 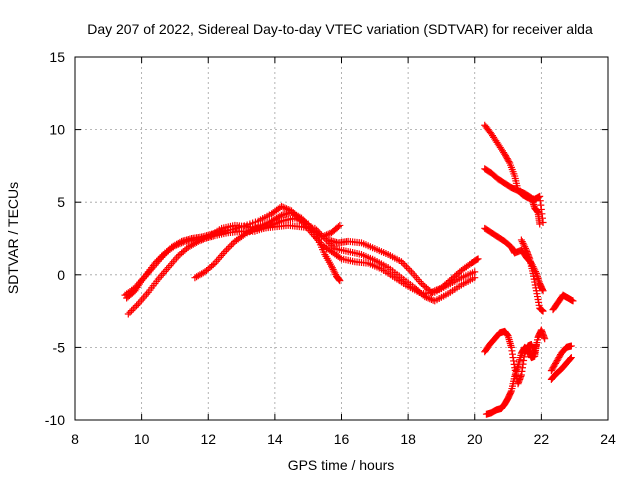 I want to click on x-tick-label: 12, so click(x=208, y=439).